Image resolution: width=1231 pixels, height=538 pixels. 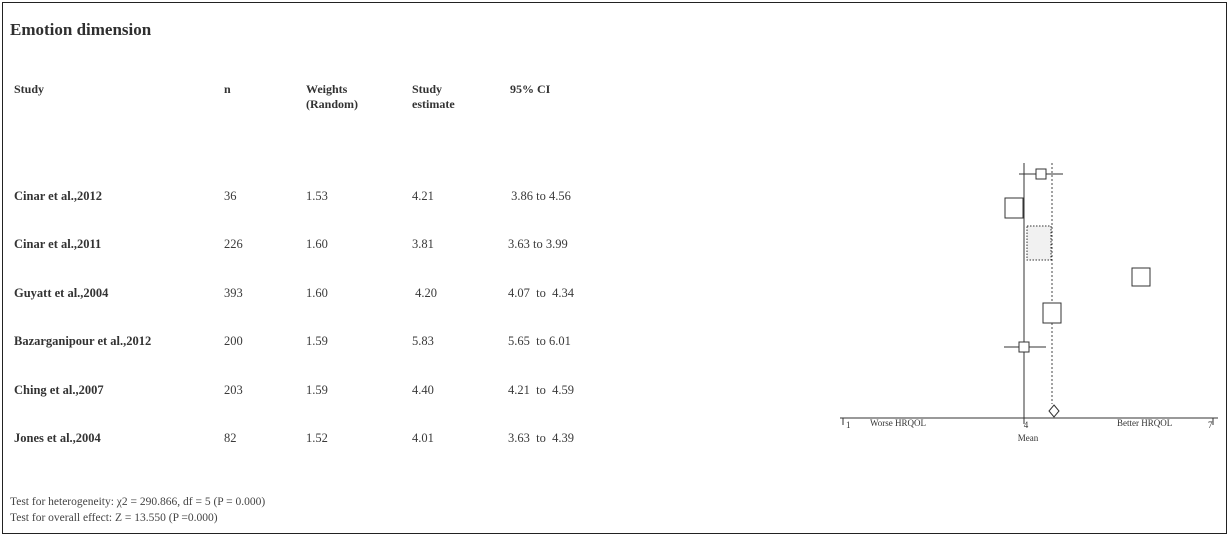 I want to click on axis-min-label: 1, so click(x=848, y=425).